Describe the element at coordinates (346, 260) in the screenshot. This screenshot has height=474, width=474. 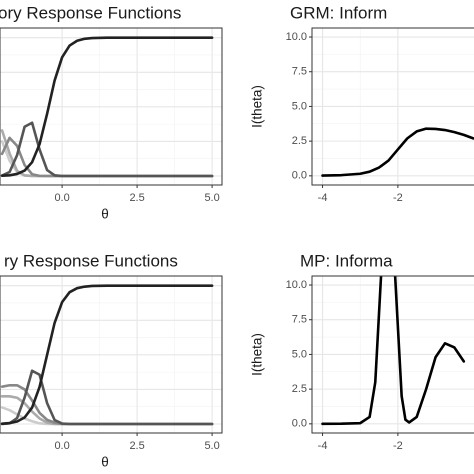
I see `chart-title: MP: Informa` at that location.